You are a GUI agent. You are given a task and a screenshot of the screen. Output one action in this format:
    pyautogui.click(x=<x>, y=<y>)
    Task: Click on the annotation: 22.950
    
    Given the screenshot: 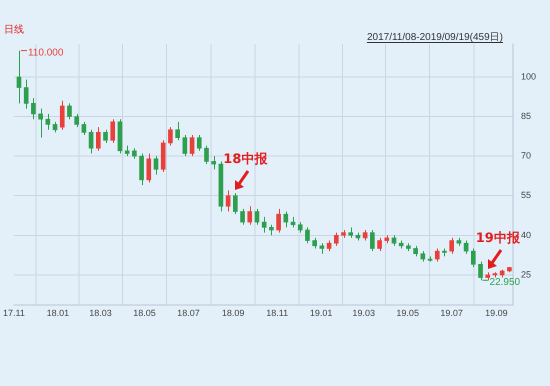 What is the action you would take?
    pyautogui.click(x=505, y=282)
    